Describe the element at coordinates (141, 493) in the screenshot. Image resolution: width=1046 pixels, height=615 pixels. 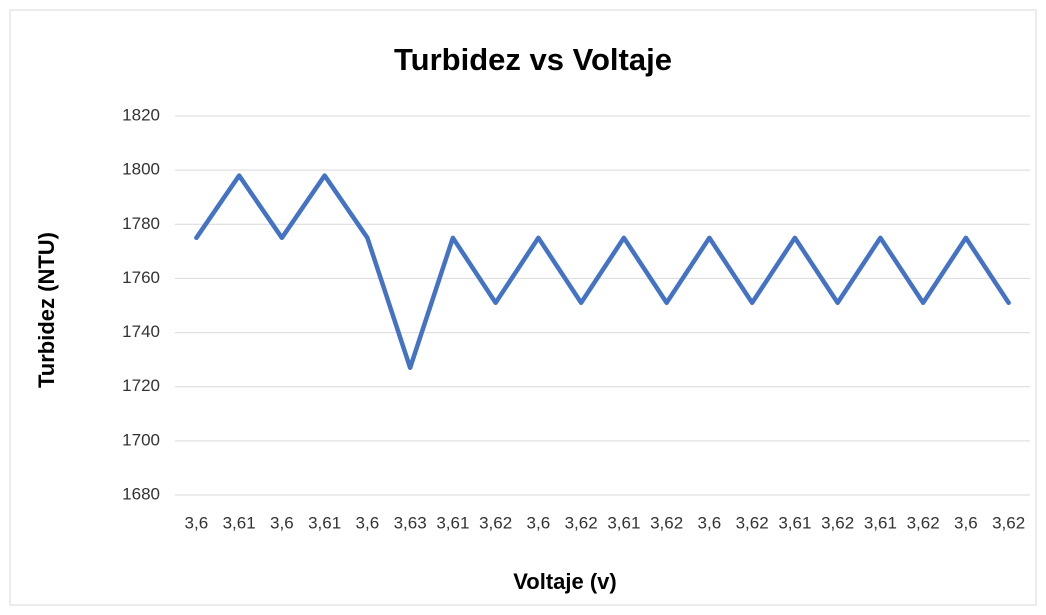
I see `y-tick-label: 1680` at that location.